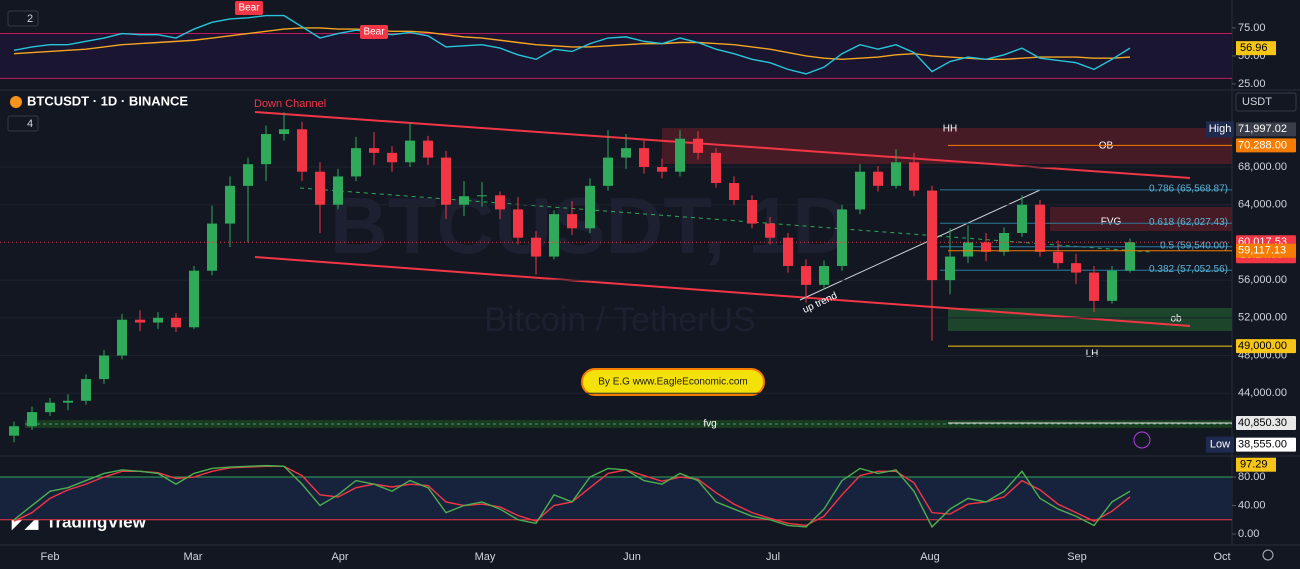 The width and height of the screenshot is (1300, 569). I want to click on rsi-line, so click(572, 44).